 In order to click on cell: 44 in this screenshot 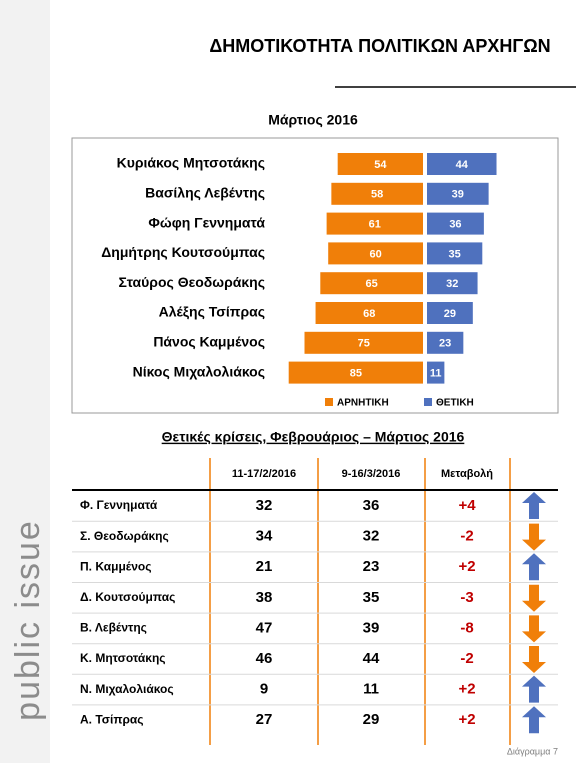, I will do `click(371, 658)`.